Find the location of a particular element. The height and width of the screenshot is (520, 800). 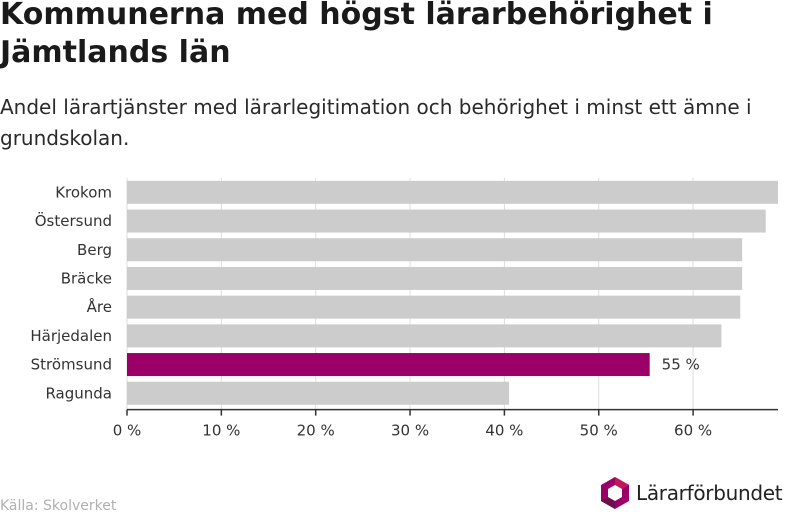

category-label: Bräcke is located at coordinates (86, 278).